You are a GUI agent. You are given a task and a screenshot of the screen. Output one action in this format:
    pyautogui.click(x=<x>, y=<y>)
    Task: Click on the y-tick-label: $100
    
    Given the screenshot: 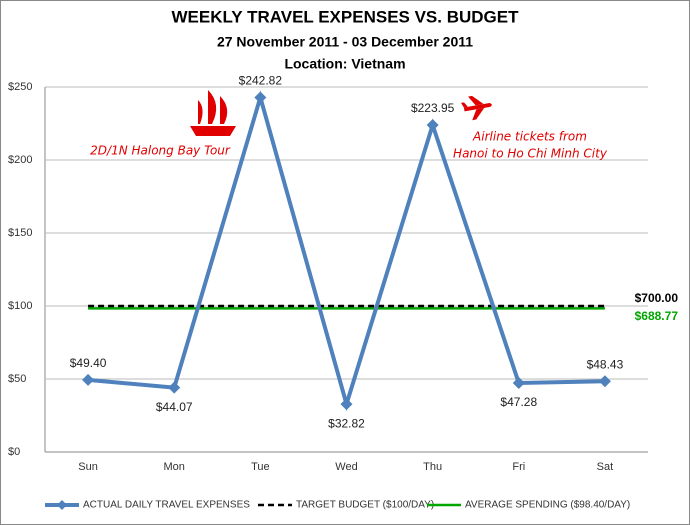 What is the action you would take?
    pyautogui.click(x=20, y=306)
    